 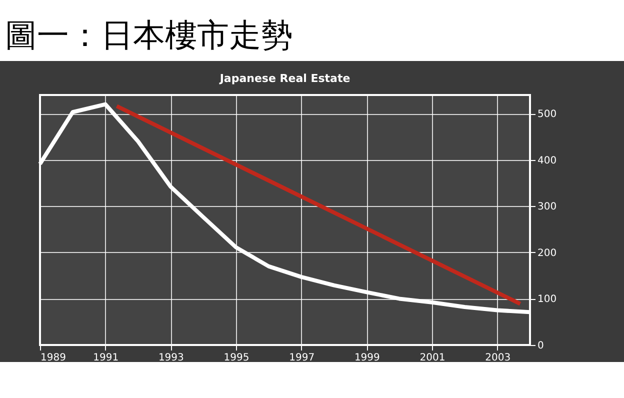 I want to click on x-tick-label: 1991, so click(x=106, y=358).